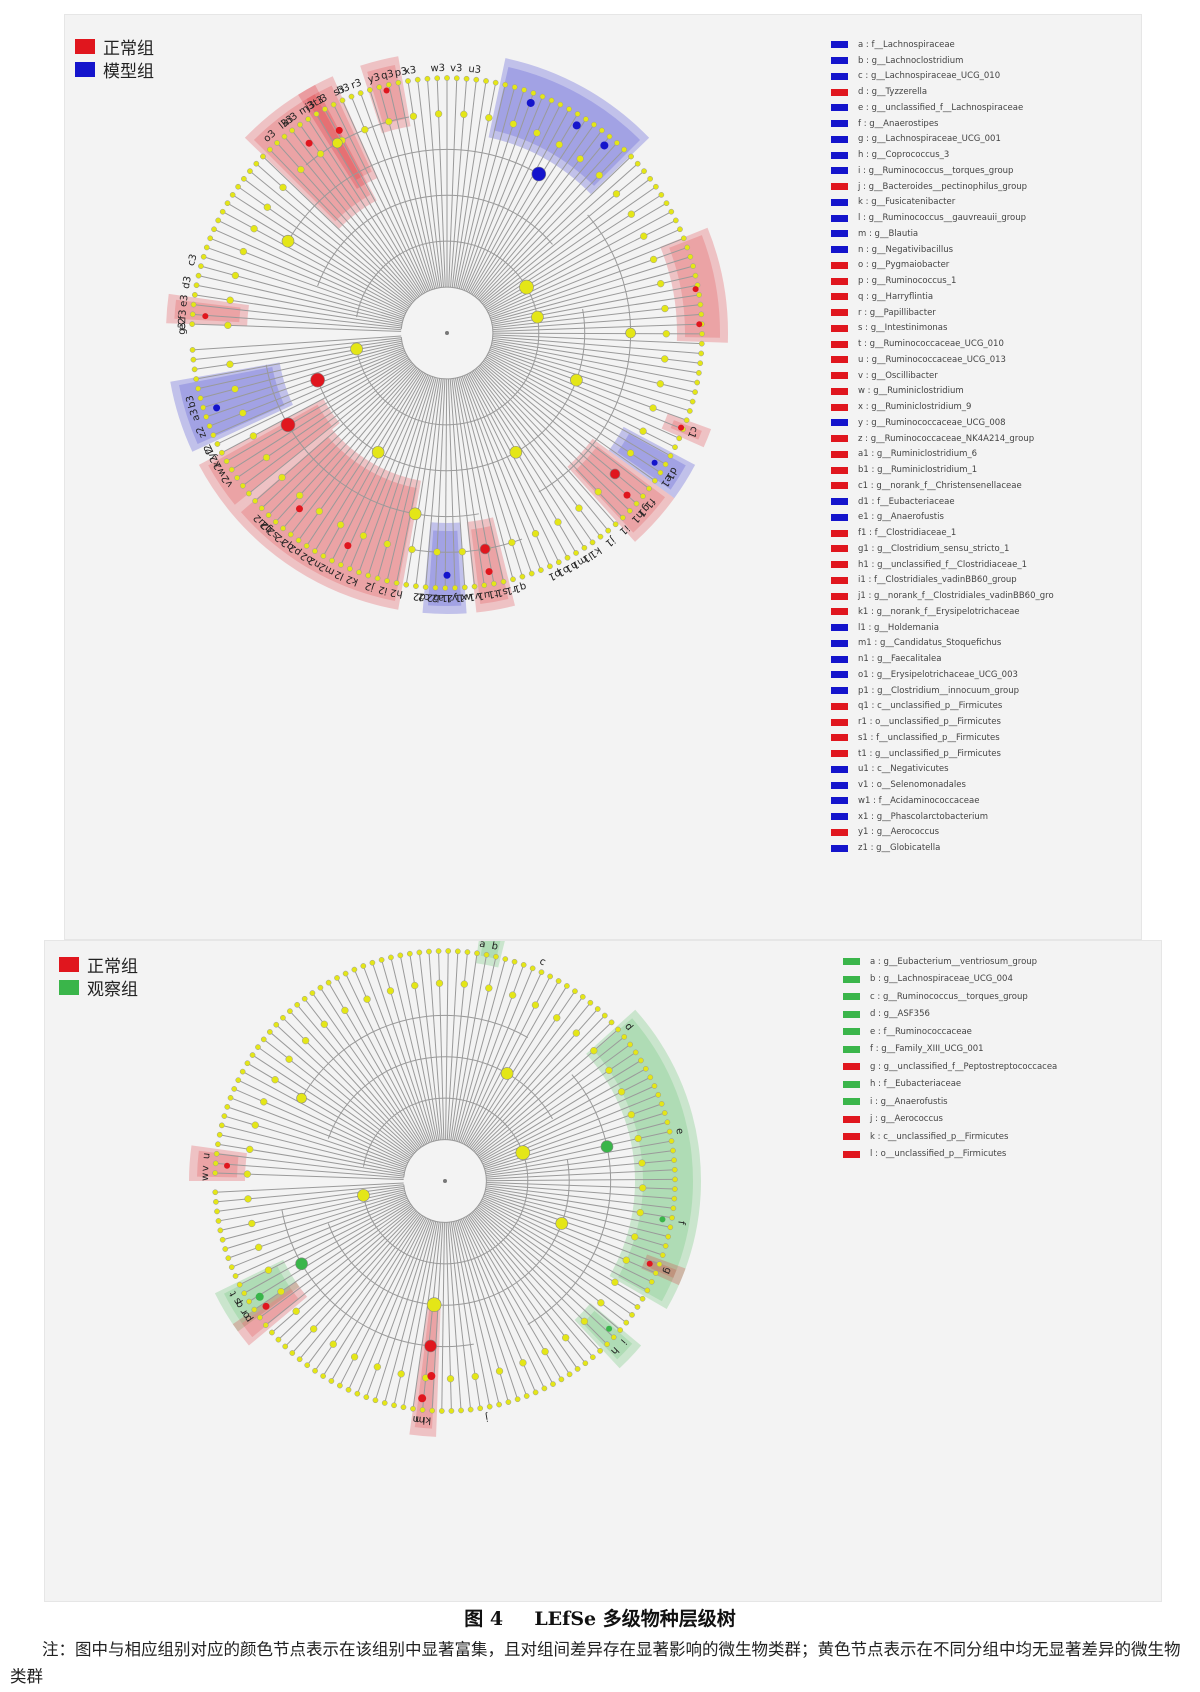 The image size is (1200, 1692). What do you see at coordinates (511, 589) in the screenshot?
I see `clade-label: r1` at bounding box center [511, 589].